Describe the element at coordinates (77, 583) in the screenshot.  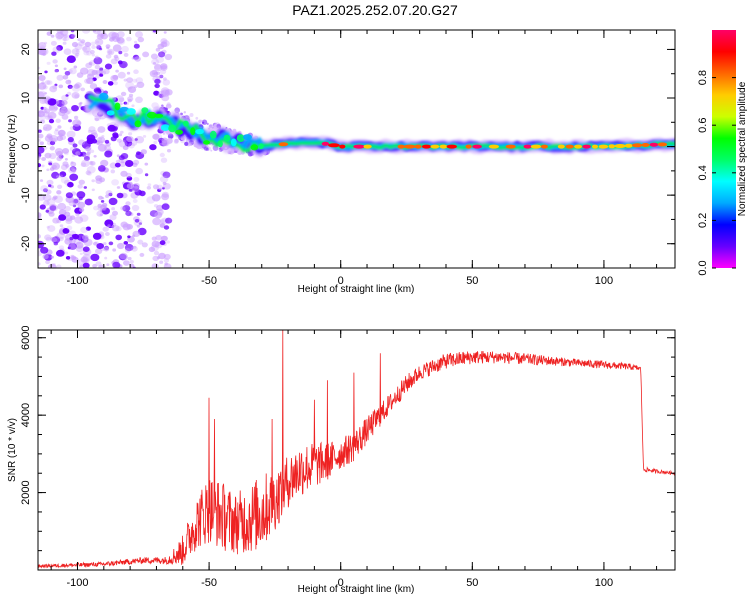
I see `snr-x-tick-label: -100` at that location.